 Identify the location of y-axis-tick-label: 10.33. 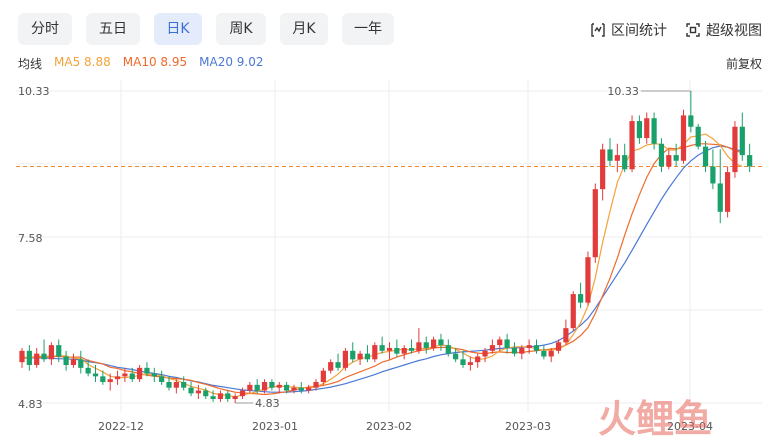
(34, 91).